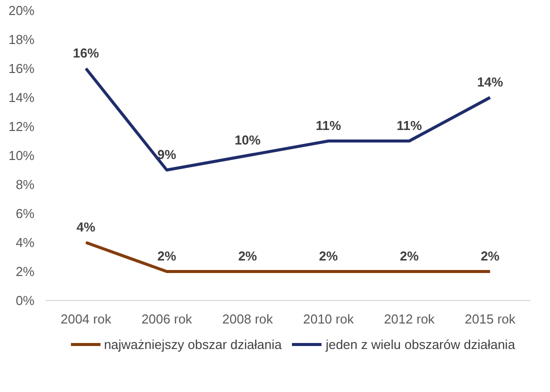 The height and width of the screenshot is (392, 550). Describe the element at coordinates (25, 213) in the screenshot. I see `y-tick-label: 6%` at that location.